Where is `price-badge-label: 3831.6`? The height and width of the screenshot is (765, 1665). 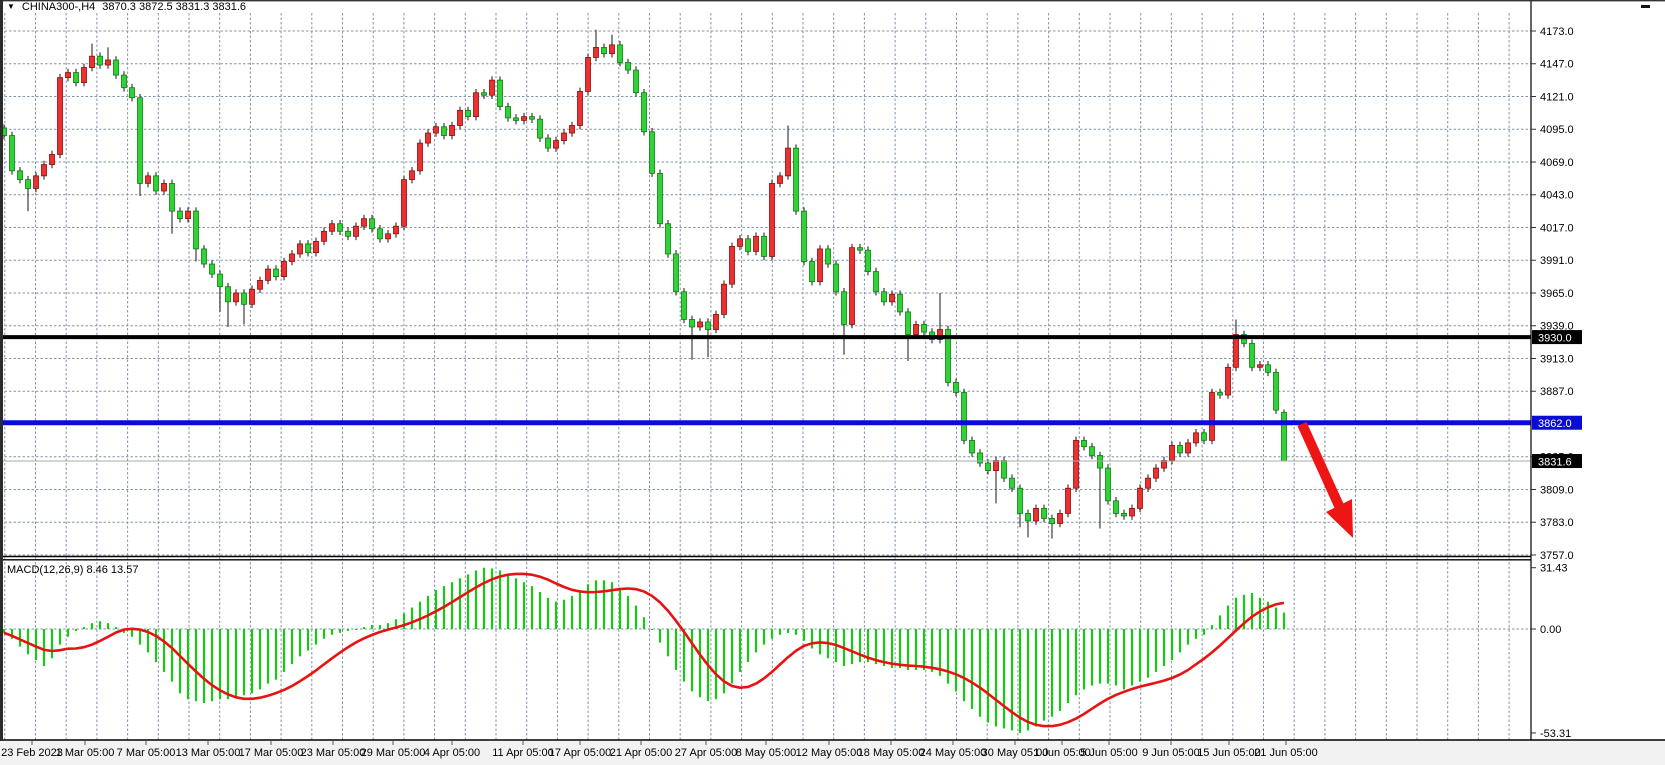
price-badge-label: 3831.6 is located at coordinates (1555, 463).